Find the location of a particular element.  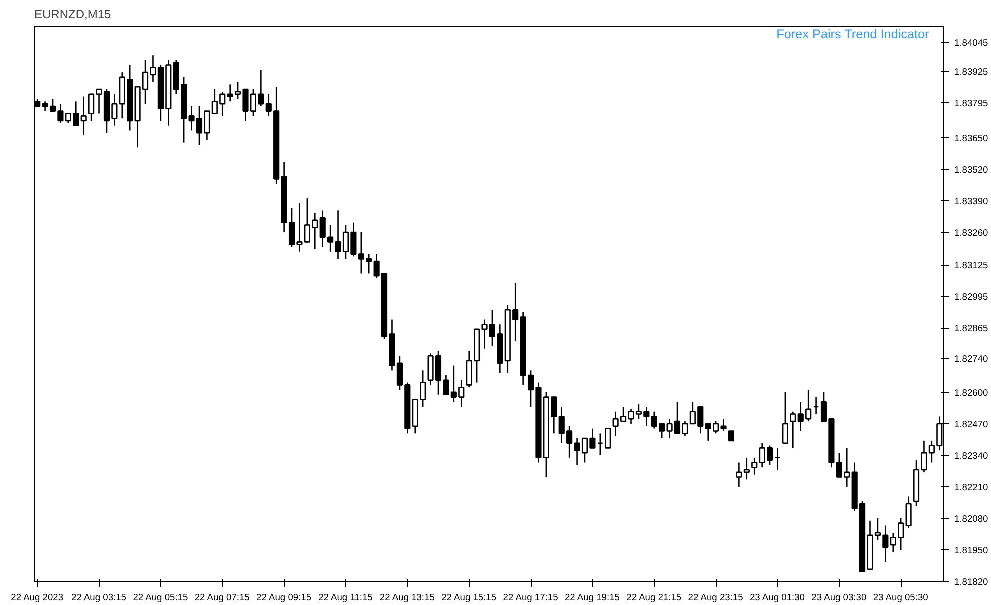

y-tick-label: 1.83650 is located at coordinates (971, 138).